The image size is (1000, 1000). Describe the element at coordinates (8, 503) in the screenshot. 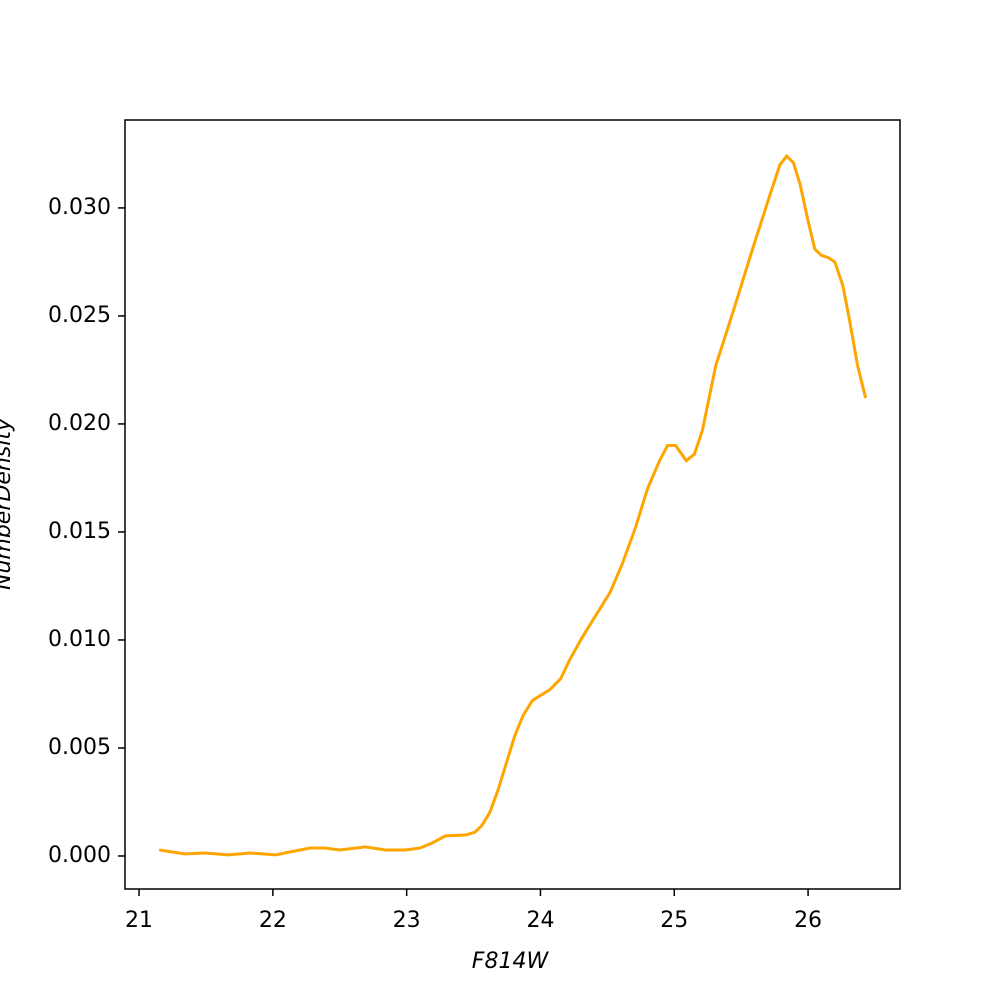

I see `y-axis-label: NumberDensity` at that location.